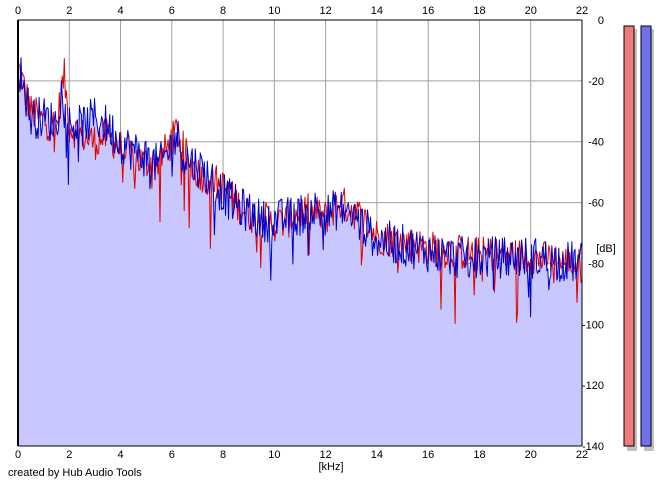 The image size is (664, 486). I want to click on x-tick-label-top: 10, so click(274, 11).